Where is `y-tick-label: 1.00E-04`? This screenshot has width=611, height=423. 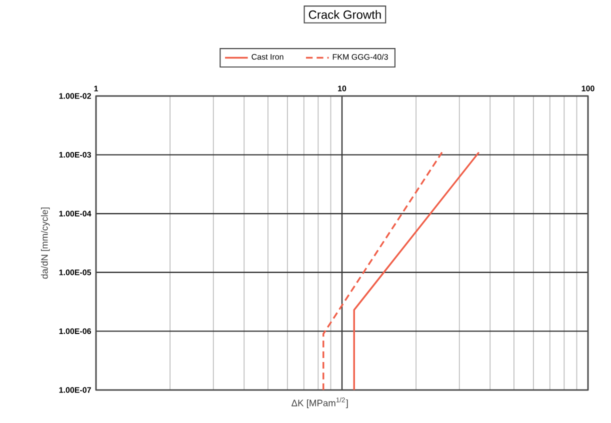 y-tick-label: 1.00E-04 is located at coordinates (75, 213).